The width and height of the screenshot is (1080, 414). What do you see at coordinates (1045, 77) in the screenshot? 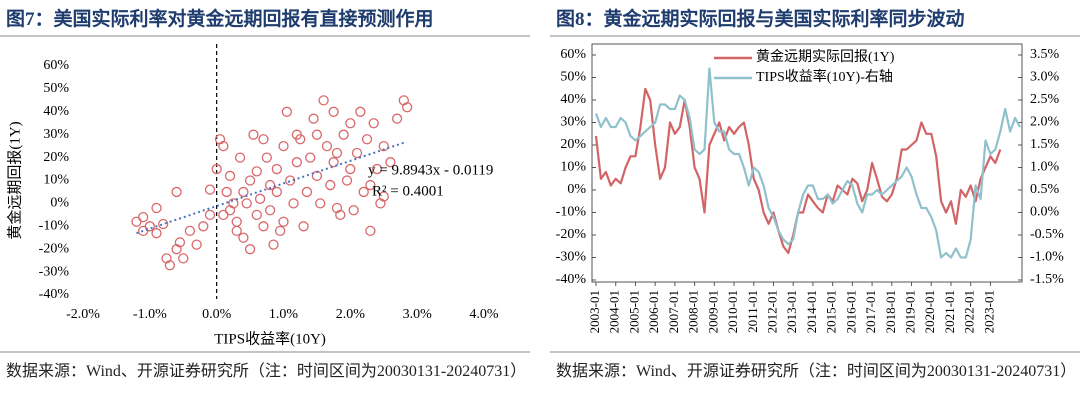
I see `y2-tick-label: 3.0%` at bounding box center [1045, 77].